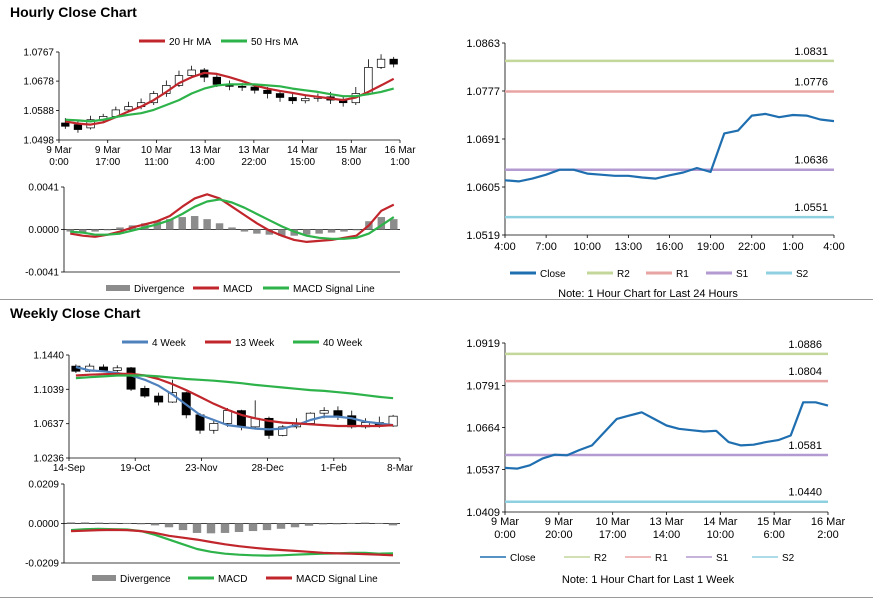 This screenshot has width=873, height=601. Describe the element at coordinates (752, 247) in the screenshot. I see `x-tick-label: 22:00` at that location.